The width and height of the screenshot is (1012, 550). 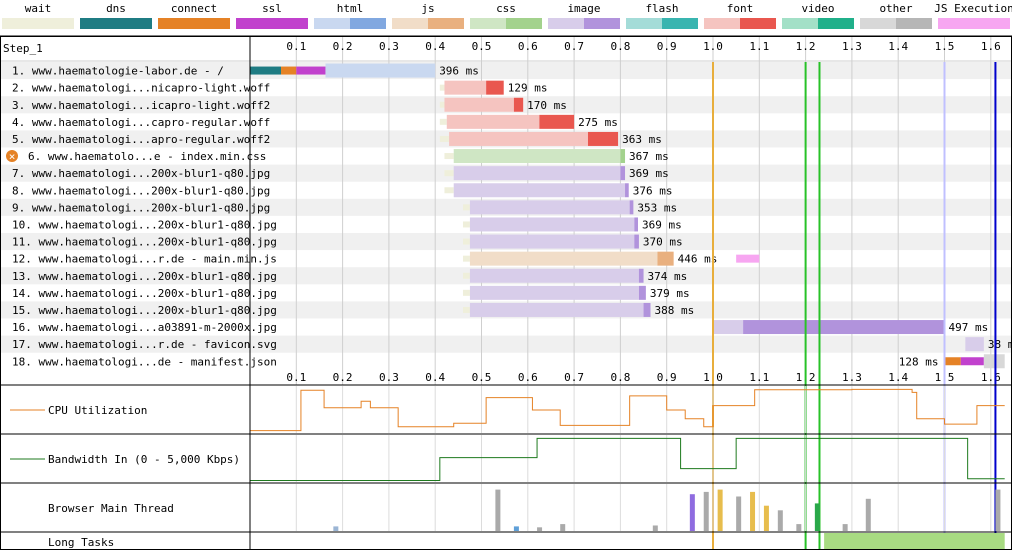 I want to click on request-label: 6. www.haematolo...e - index.min.css, so click(x=147, y=156).